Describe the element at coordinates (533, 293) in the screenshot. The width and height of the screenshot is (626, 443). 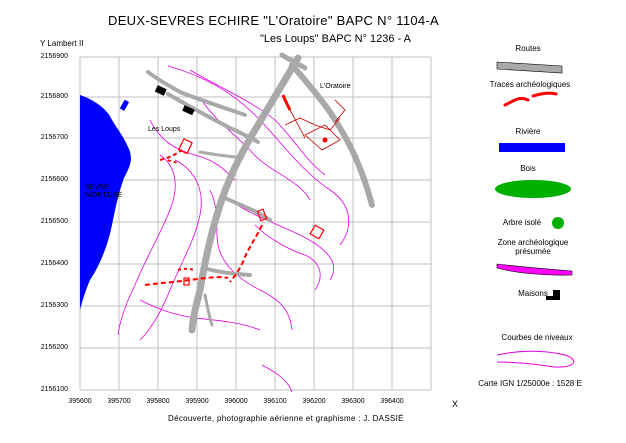
I see `legend-maisons-label: Maisons` at that location.